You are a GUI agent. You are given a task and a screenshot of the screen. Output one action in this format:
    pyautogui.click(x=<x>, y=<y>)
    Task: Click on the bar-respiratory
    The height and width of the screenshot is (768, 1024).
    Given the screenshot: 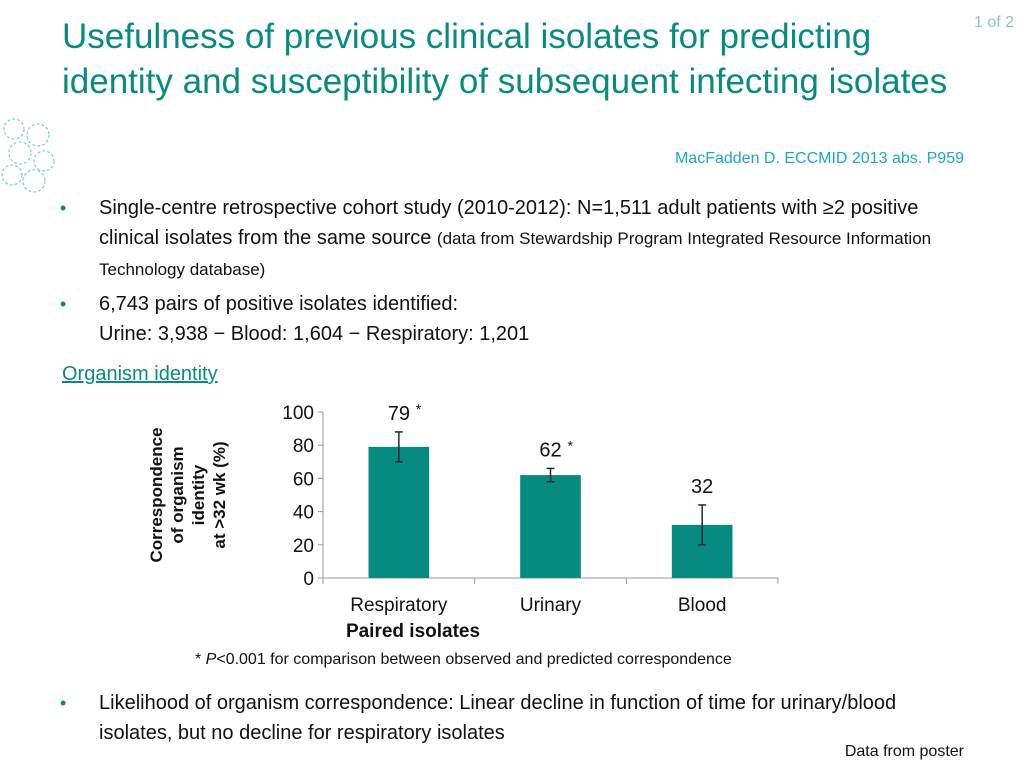 What is the action you would take?
    pyautogui.click(x=399, y=512)
    